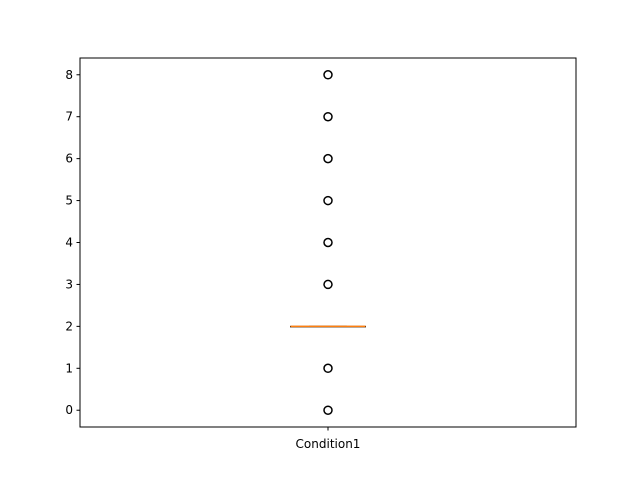 Image resolution: width=640 pixels, height=480 pixels. I want to click on y-tick-label: 7, so click(69, 117).